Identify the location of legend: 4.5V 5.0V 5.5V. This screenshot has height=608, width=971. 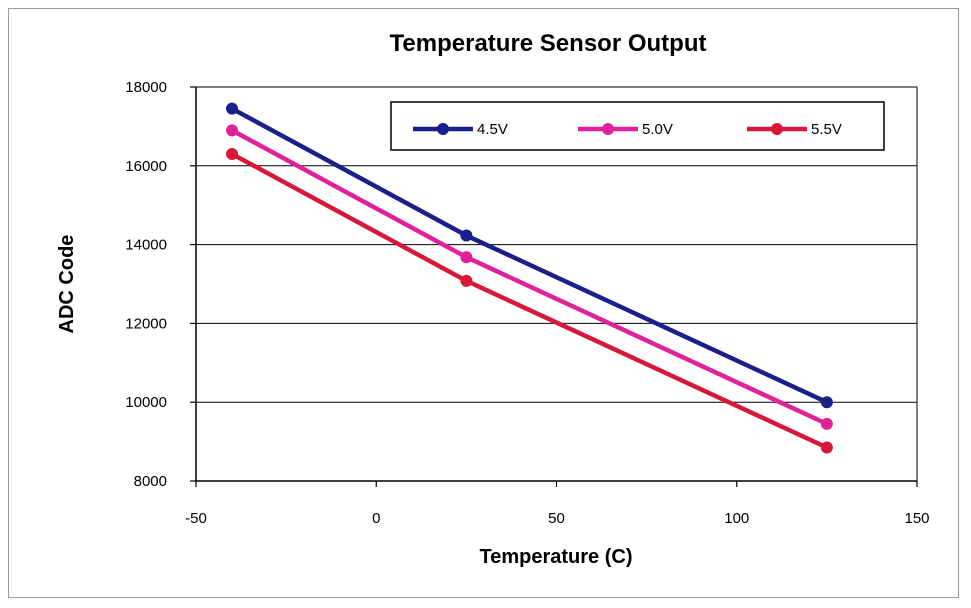
(637, 126).